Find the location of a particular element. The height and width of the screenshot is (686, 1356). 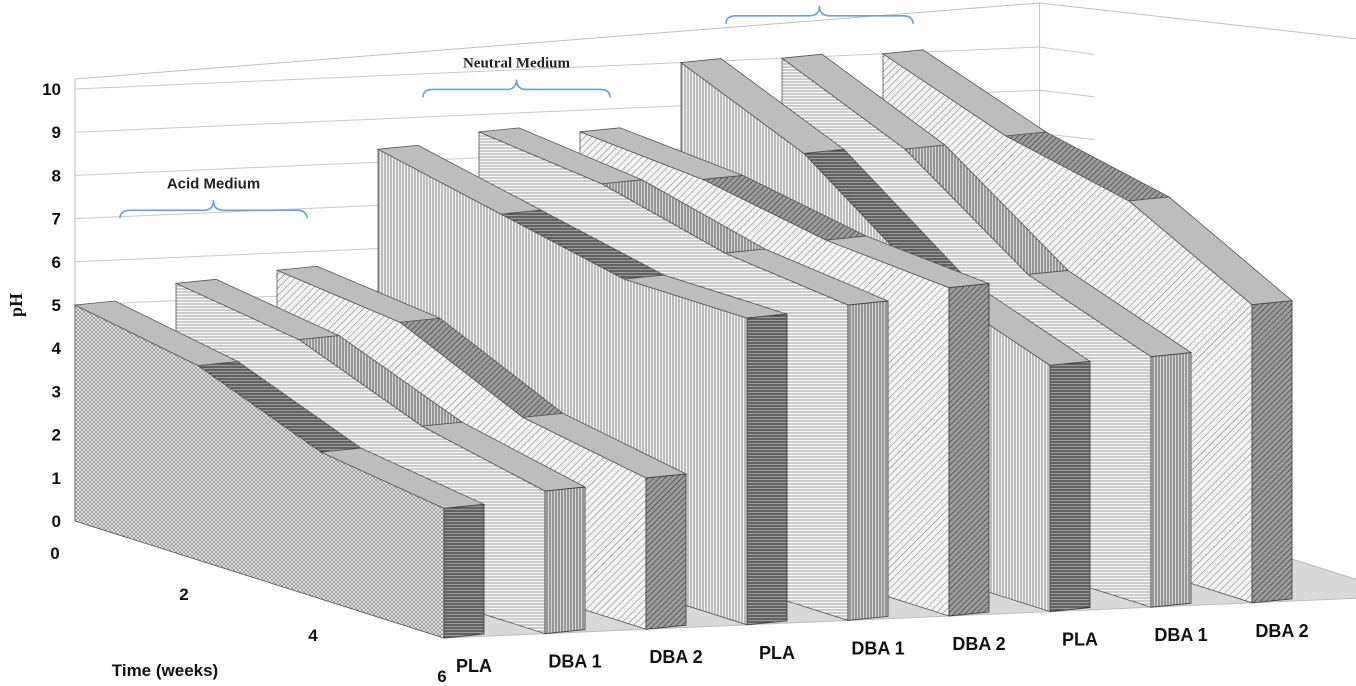

x-tick-label: 2 is located at coordinates (183, 594).